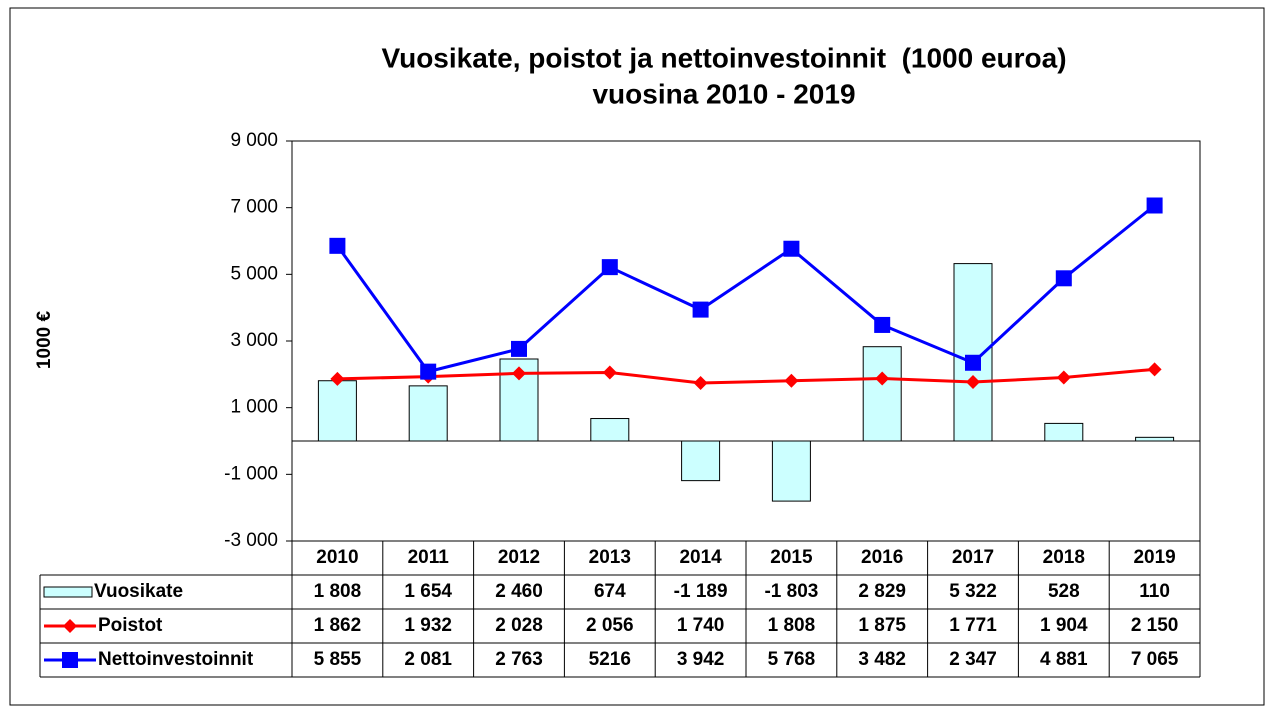 This screenshot has height=724, width=1282. I want to click on table-cell: 2 763, so click(519, 659).